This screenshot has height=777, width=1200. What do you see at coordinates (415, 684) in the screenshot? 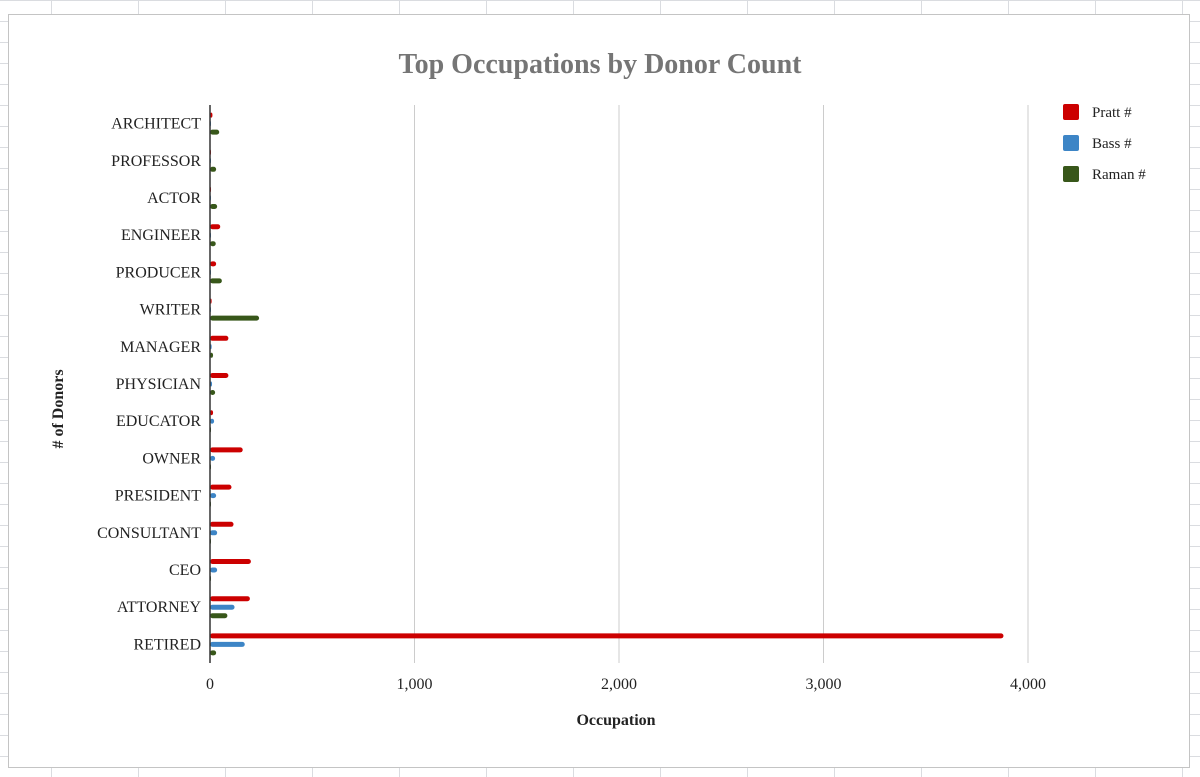
I see `x-tick-label: 1,000` at bounding box center [415, 684].